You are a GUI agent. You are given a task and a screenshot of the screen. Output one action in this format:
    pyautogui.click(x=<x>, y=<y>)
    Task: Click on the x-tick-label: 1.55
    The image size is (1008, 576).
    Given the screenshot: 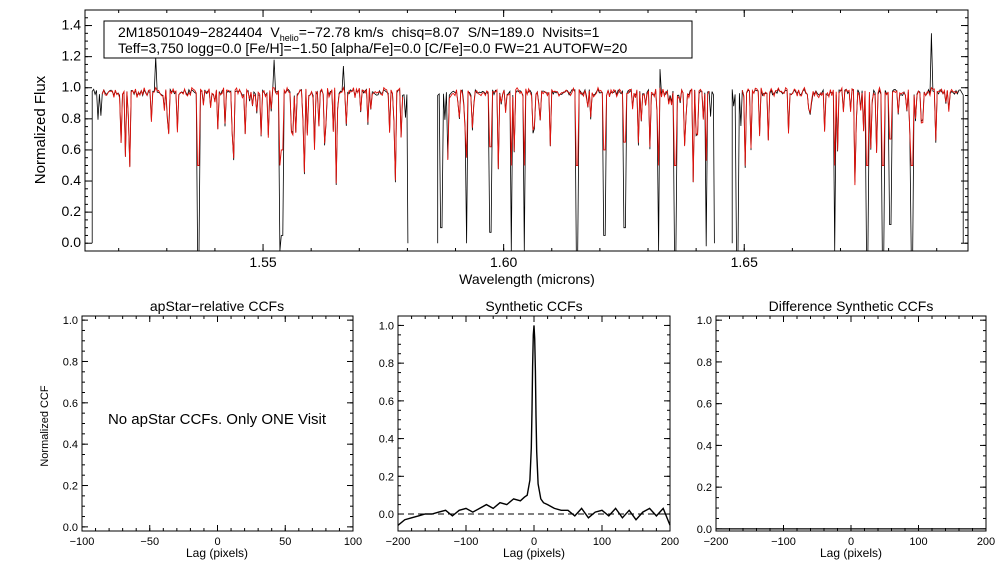 What is the action you would take?
    pyautogui.click(x=262, y=262)
    